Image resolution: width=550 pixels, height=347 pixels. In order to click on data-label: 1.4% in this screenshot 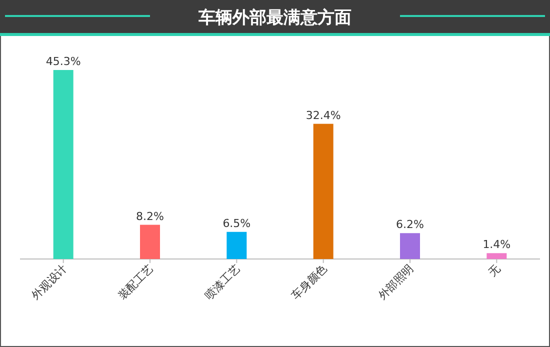, I will do `click(496, 245)`.